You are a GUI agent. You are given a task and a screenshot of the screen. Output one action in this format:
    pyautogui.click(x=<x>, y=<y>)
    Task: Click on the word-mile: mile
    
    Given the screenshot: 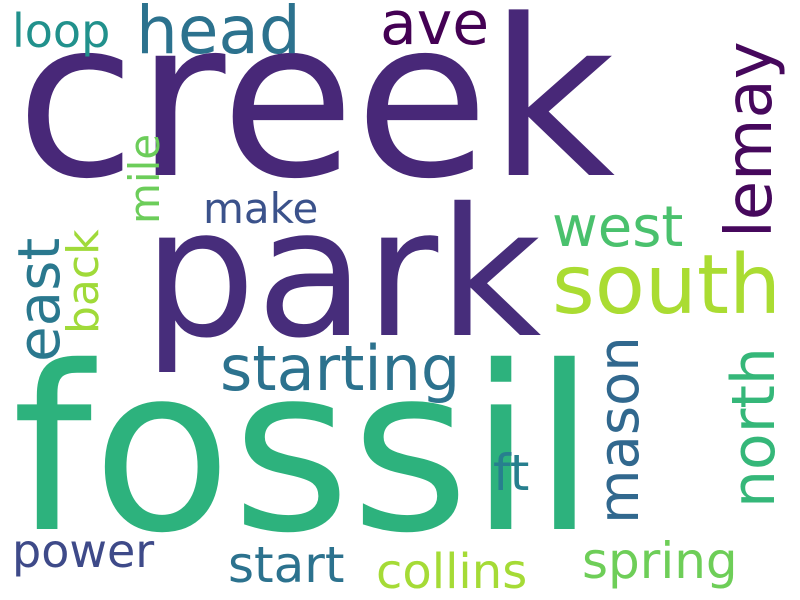 What is the action you would take?
    pyautogui.click(x=144, y=178)
    